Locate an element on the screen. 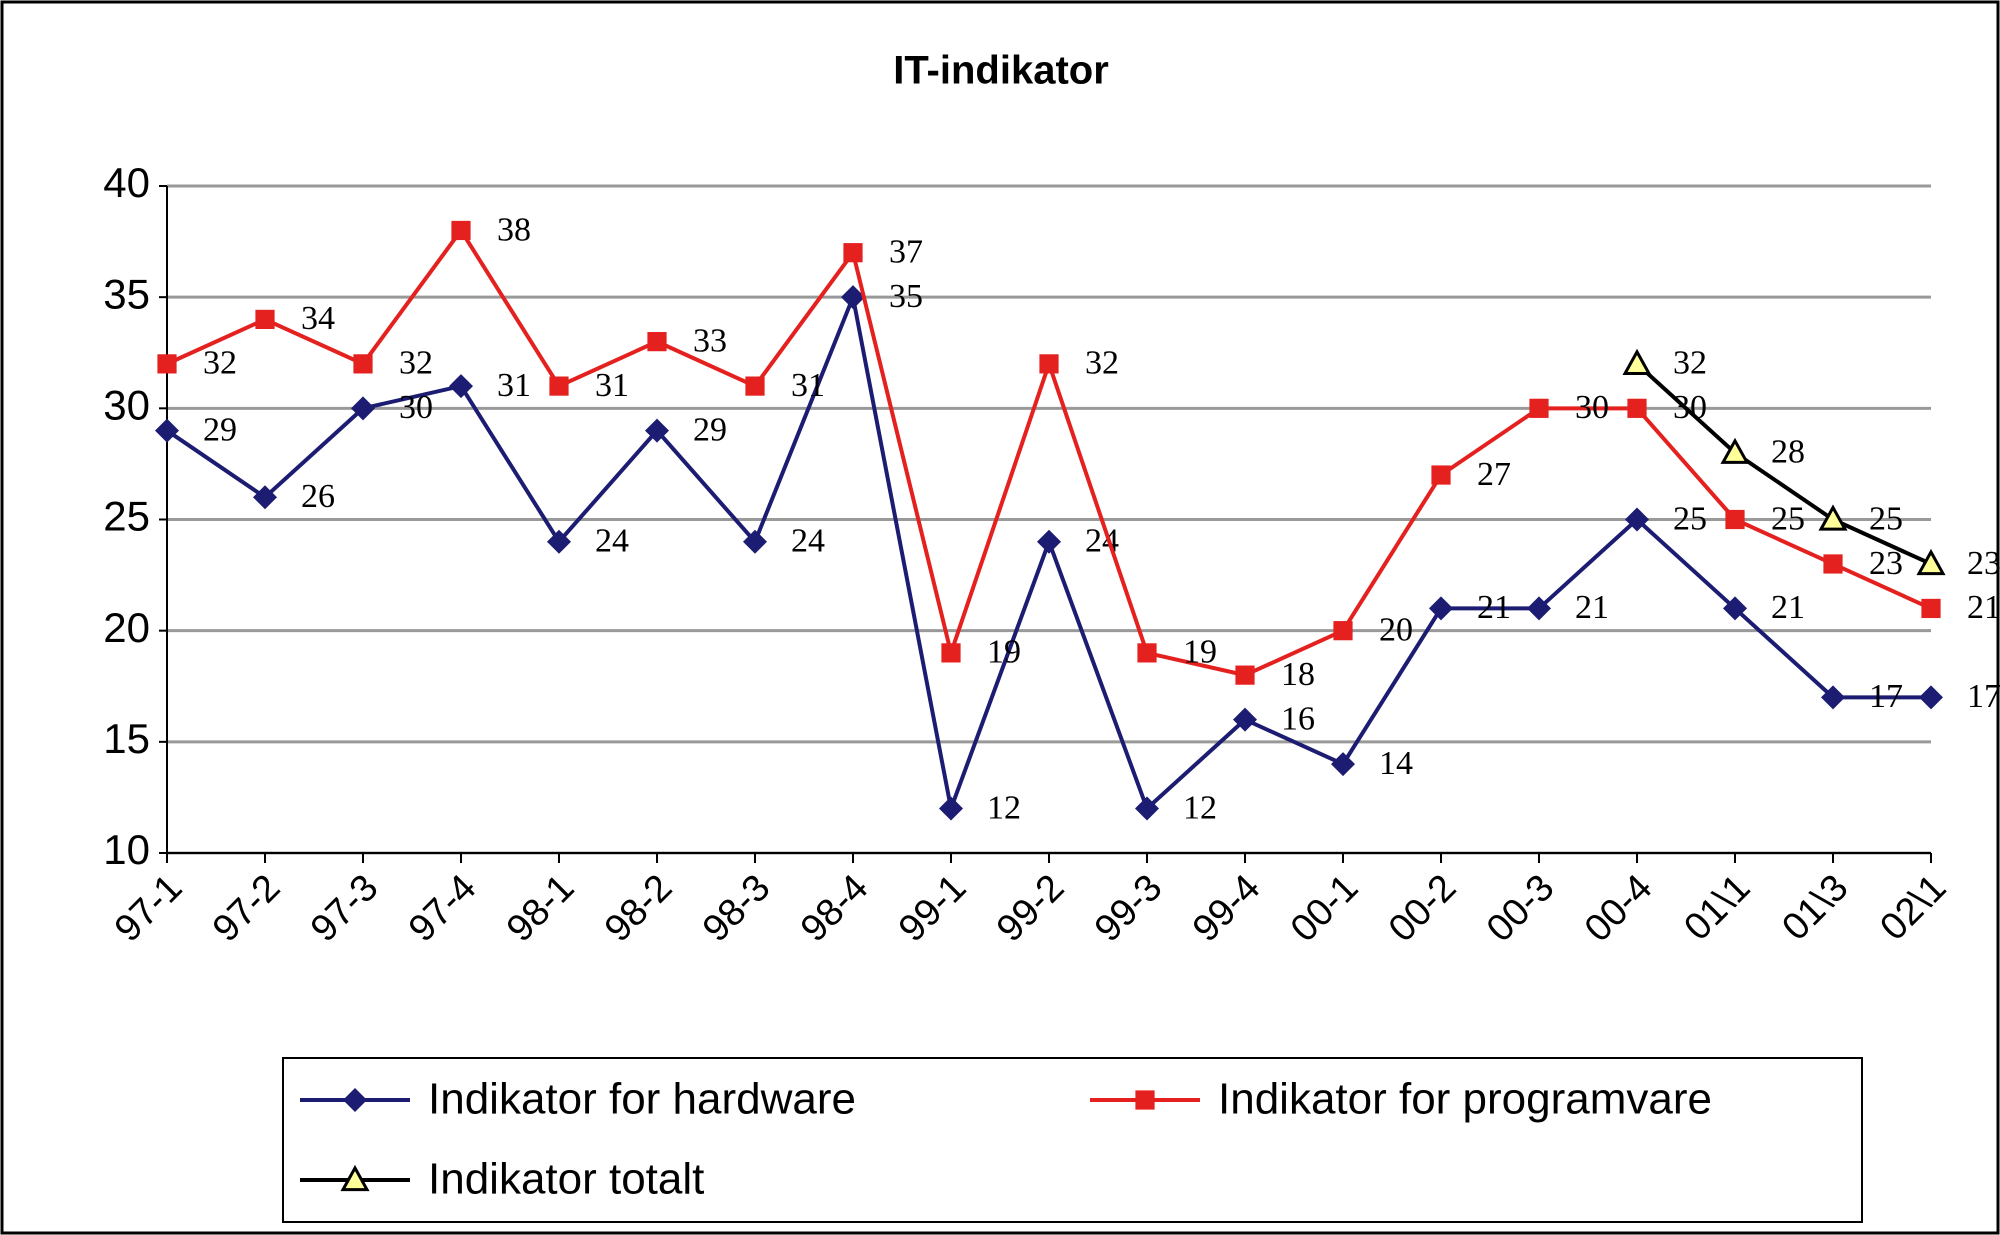 The width and height of the screenshot is (2000, 1235). data-label: 27 is located at coordinates (1494, 474).